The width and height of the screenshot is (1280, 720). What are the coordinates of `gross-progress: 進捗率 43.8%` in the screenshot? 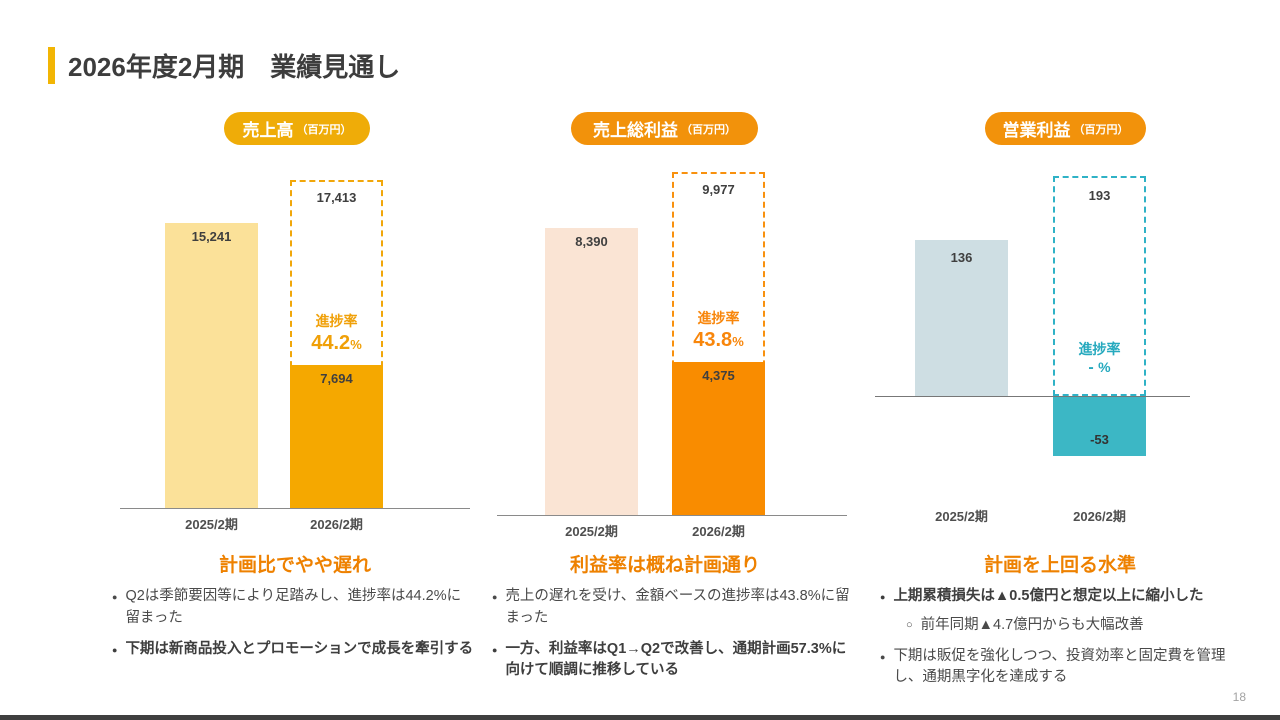 It's located at (718, 331).